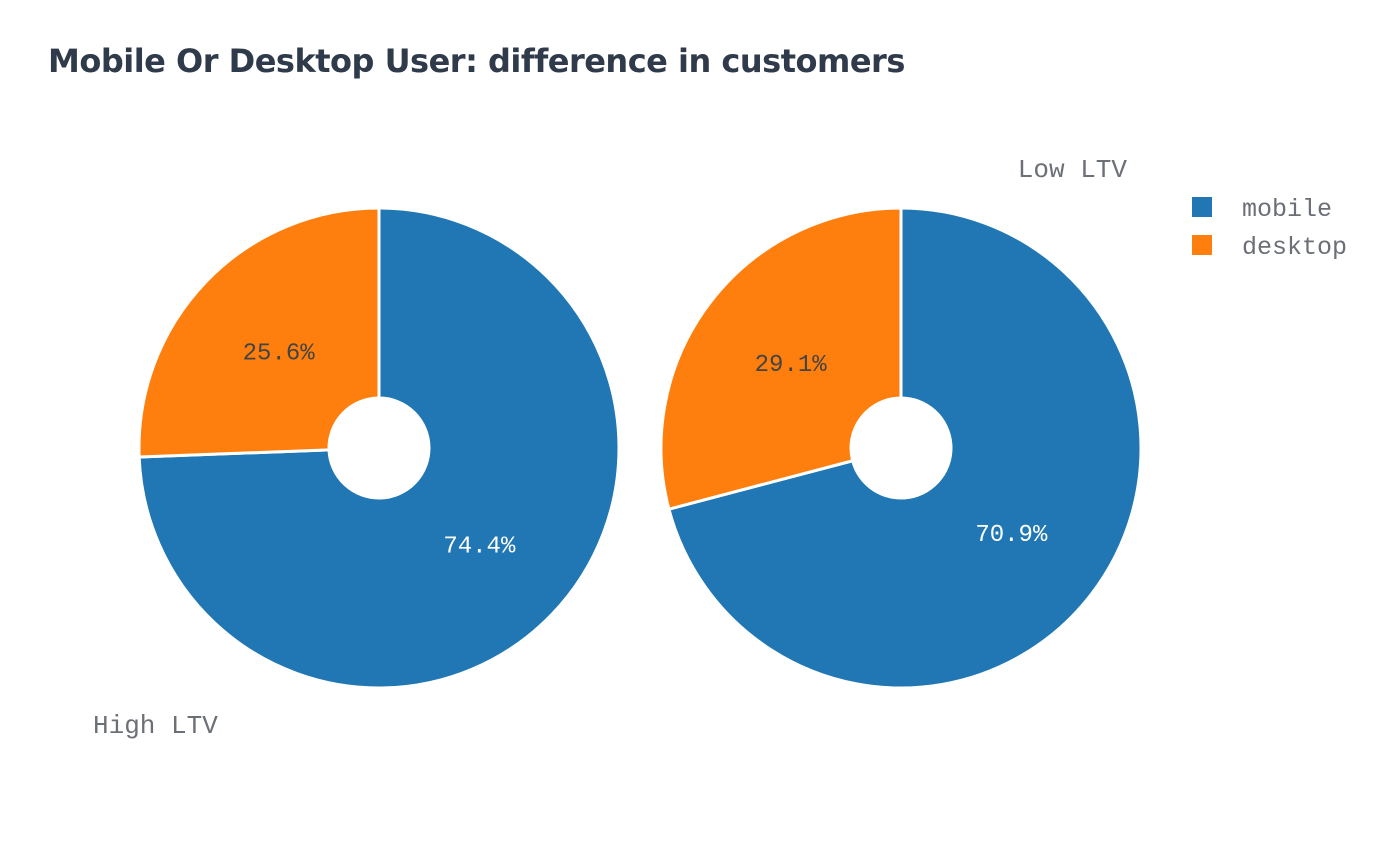  Describe the element at coordinates (479, 547) in the screenshot. I see `pie-value-label-high-ltv-mobile: 74.4%` at that location.